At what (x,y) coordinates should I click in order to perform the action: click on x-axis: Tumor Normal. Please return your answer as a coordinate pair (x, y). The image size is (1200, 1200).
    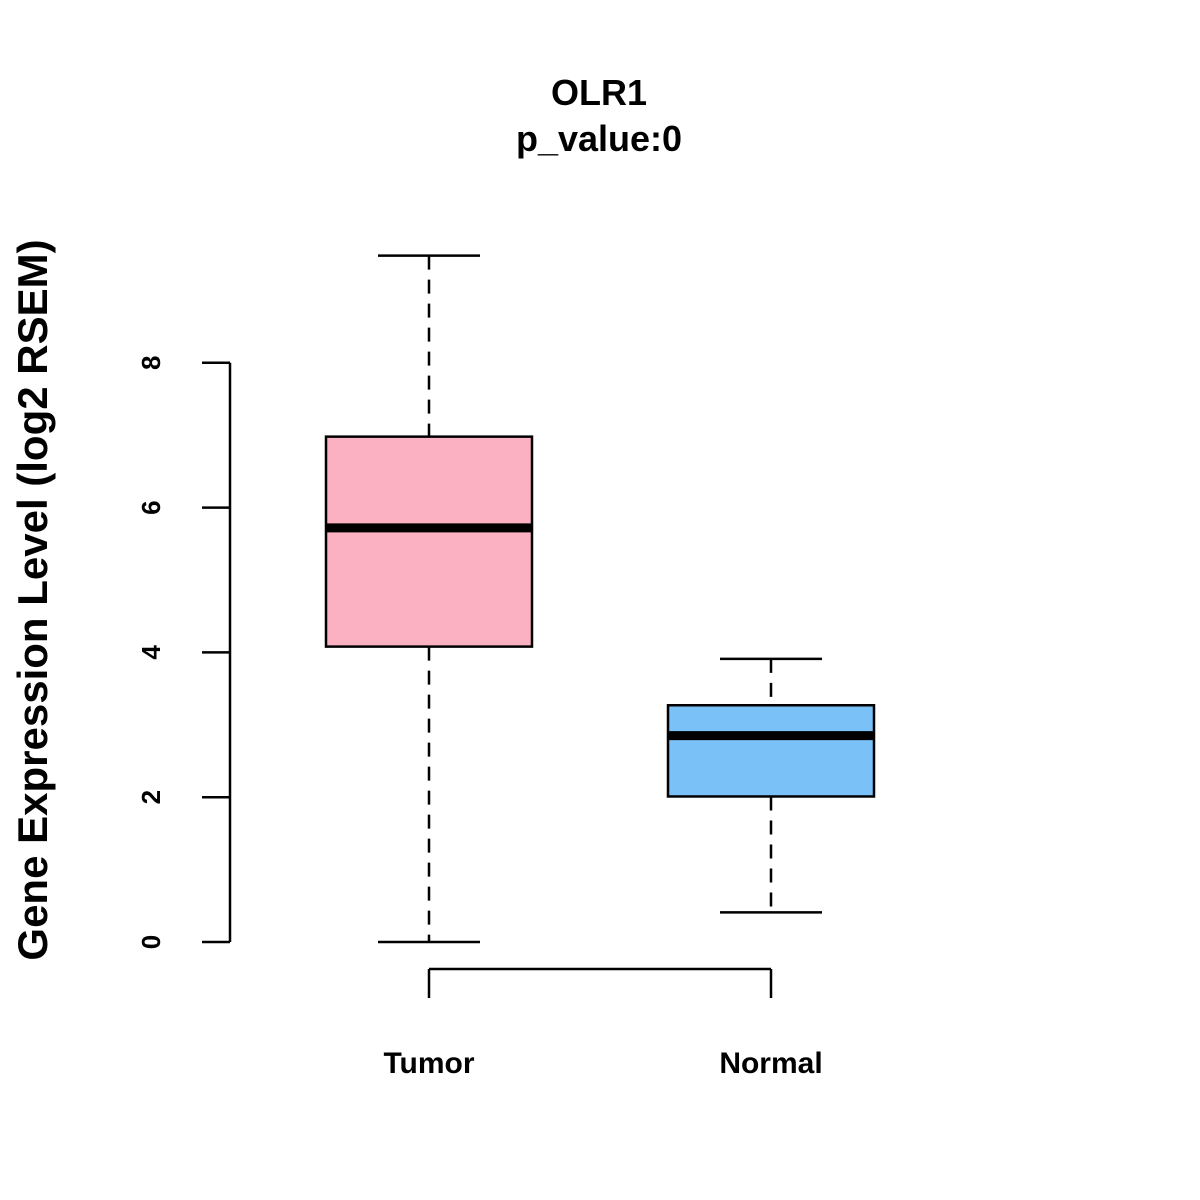
    Looking at the image, I should click on (603, 1023).